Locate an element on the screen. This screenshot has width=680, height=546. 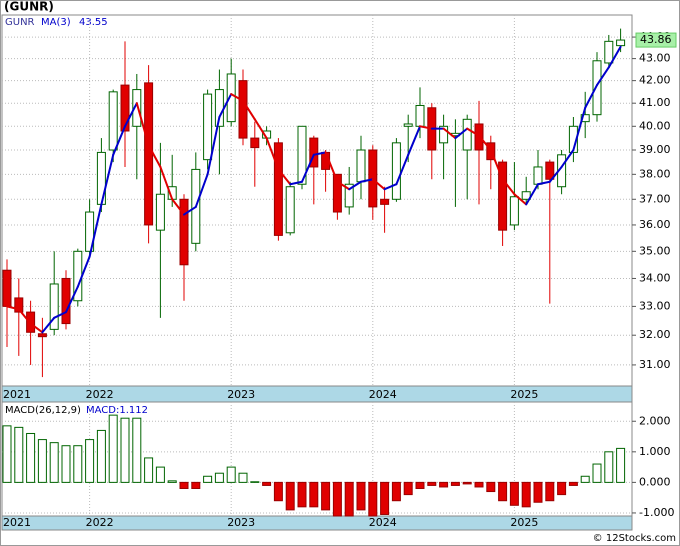
macd-value: MACD:1.112 is located at coordinates (117, 410).